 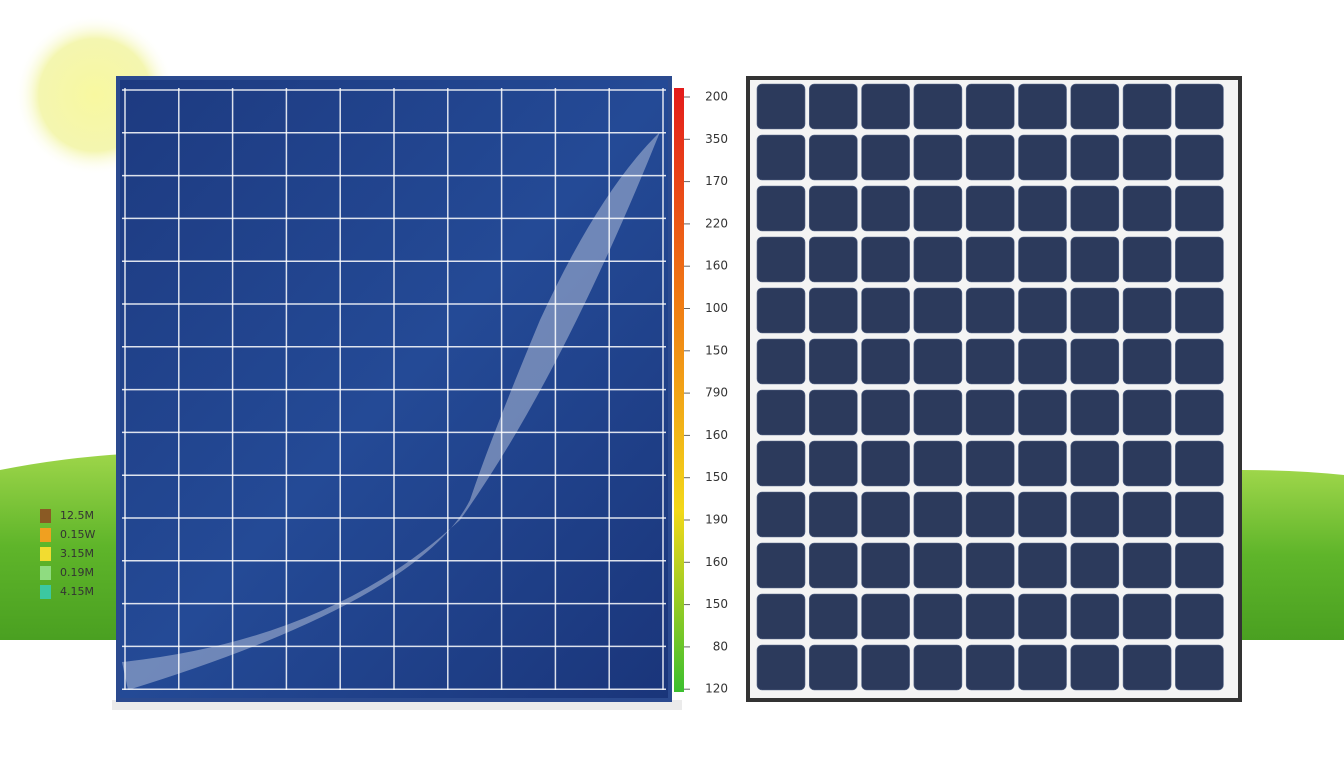 I want to click on legend-label: 12.5M, so click(x=77, y=515).